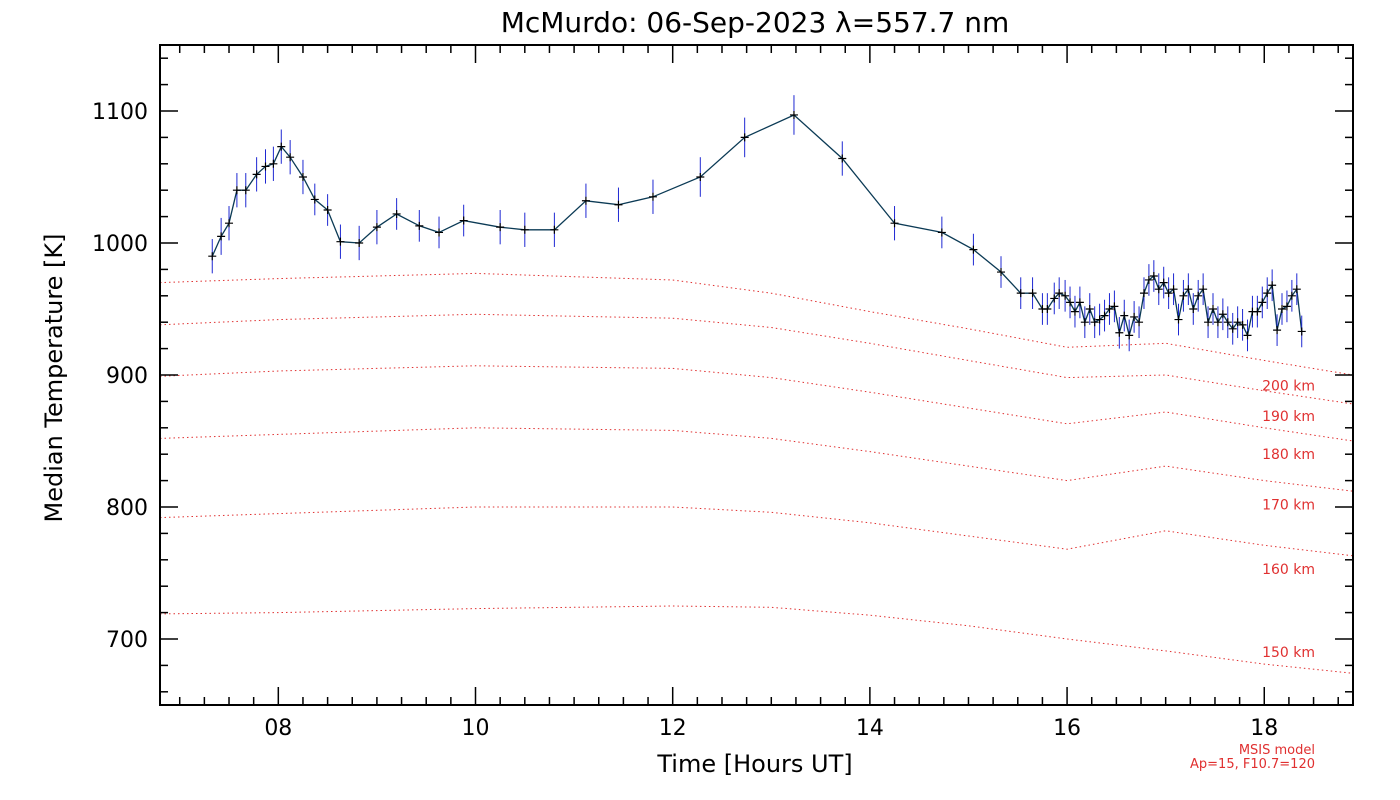 This screenshot has width=1400, height=800. I want to click on x-tick-label: 18, so click(1264, 728).